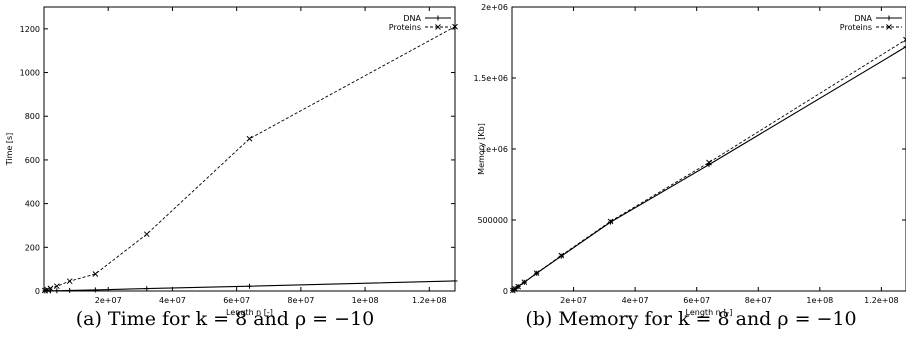  Describe the element at coordinates (492, 220) in the screenshot. I see `y-tick-label: 500000` at that location.